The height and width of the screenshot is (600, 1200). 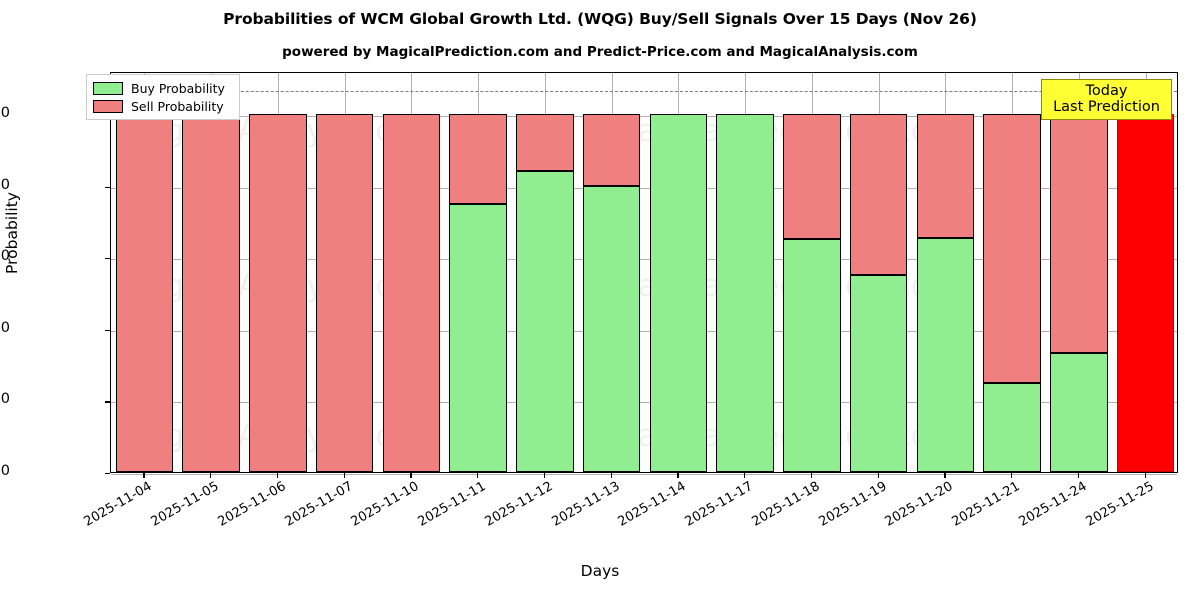 I want to click on chart-legend: Buy Probability Sell Probability, so click(x=163, y=97).